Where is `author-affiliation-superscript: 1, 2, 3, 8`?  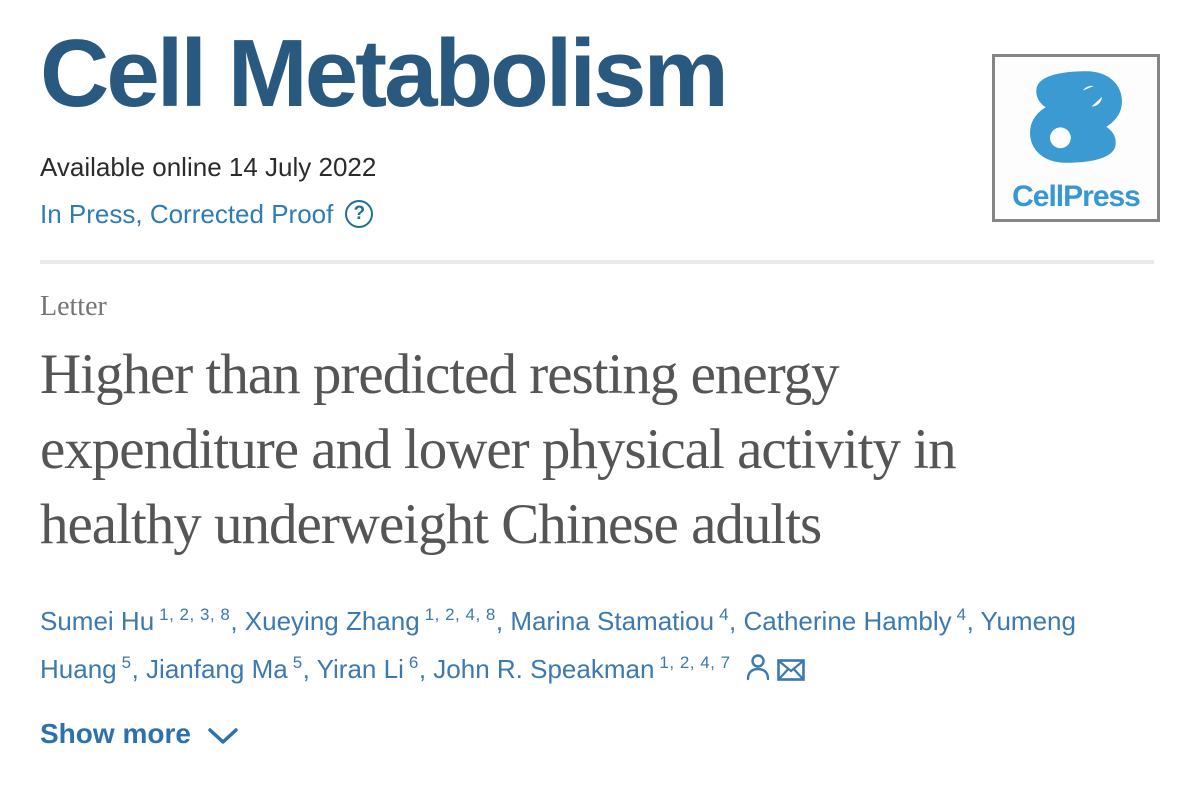 author-affiliation-superscript: 1, 2, 3, 8 is located at coordinates (195, 614).